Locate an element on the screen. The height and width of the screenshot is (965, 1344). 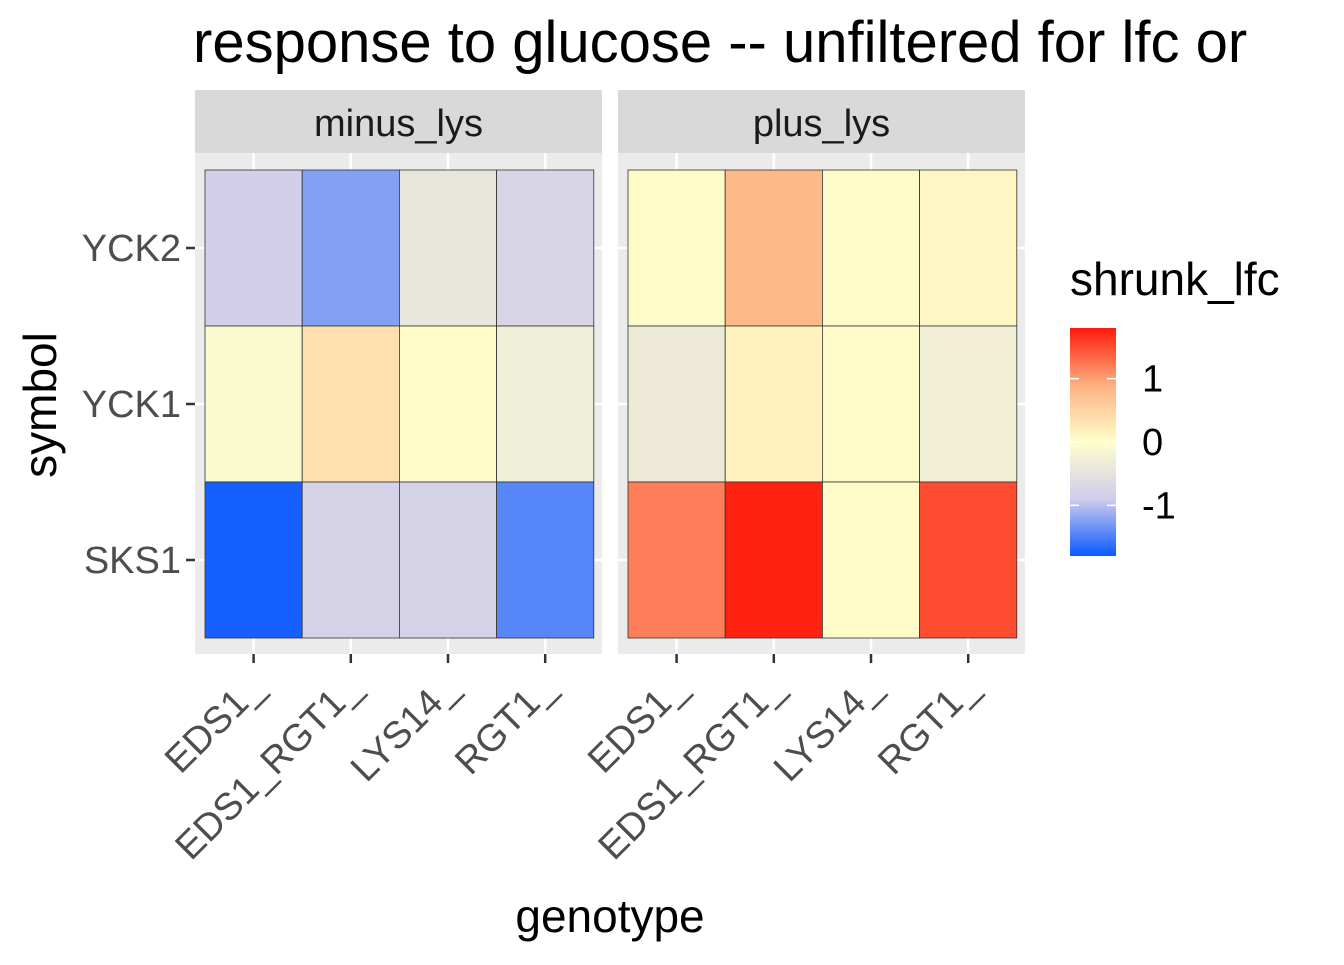
facet-strip-label: plus_lys is located at coordinates (821, 124).